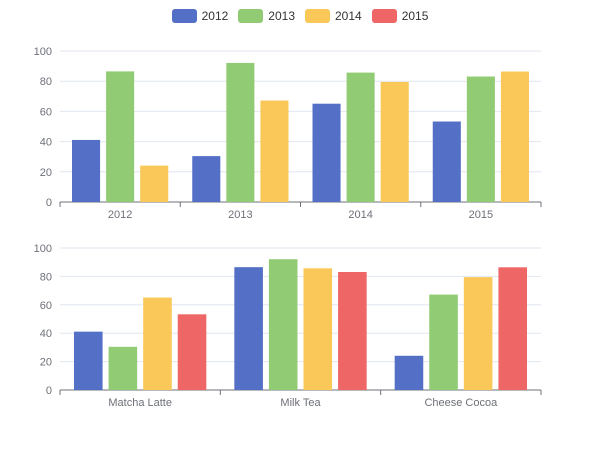 The image size is (600, 450). Describe the element at coordinates (281, 16) in the screenshot. I see `legend-label: 2013` at that location.